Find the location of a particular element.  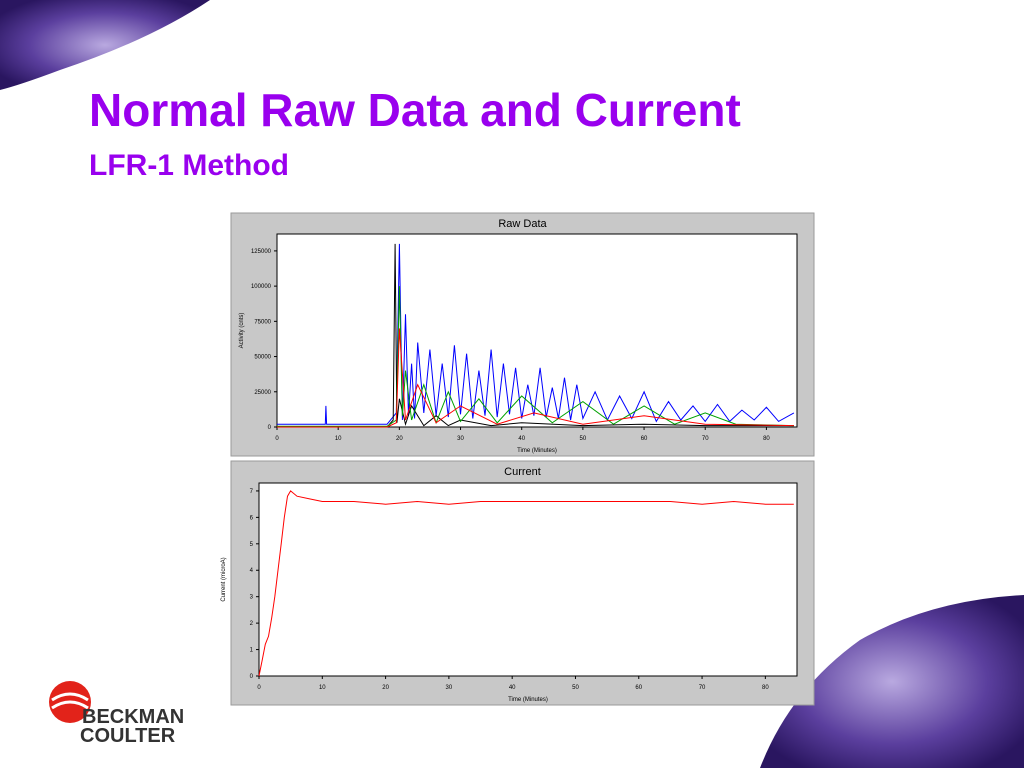

y-tick-label: 125000 is located at coordinates (261, 252).